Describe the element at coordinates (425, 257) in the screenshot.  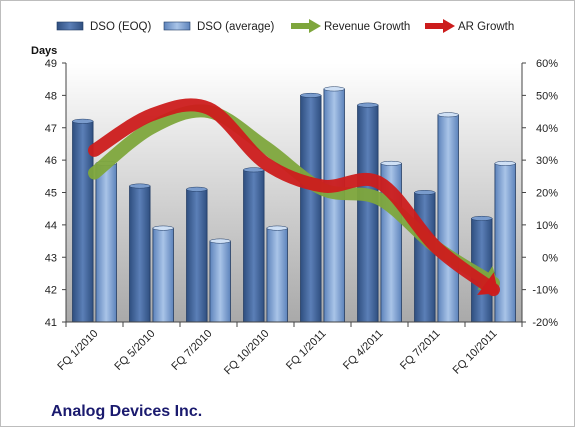
I see `bar-dso-eoq--6` at that location.